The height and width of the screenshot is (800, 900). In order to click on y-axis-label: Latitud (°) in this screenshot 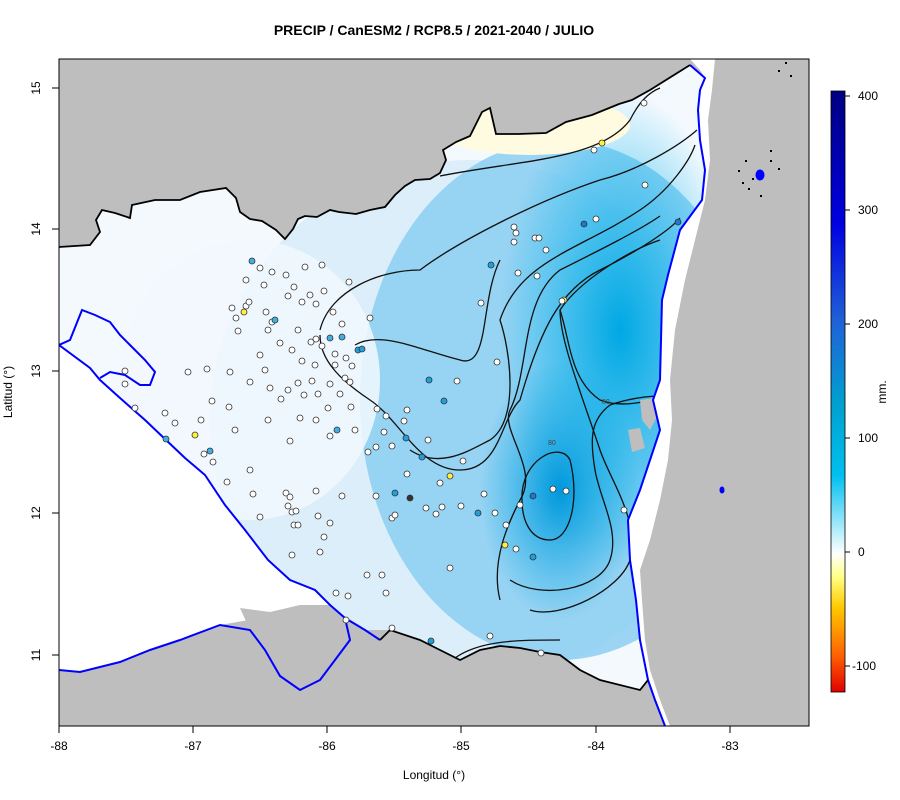, I will do `click(8, 392)`.